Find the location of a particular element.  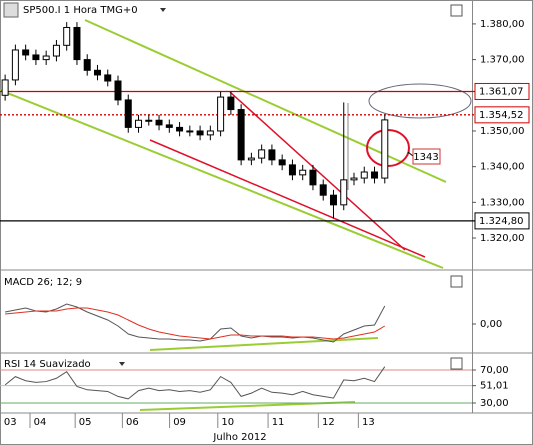

x-tick-label: 04 is located at coordinates (40, 422).